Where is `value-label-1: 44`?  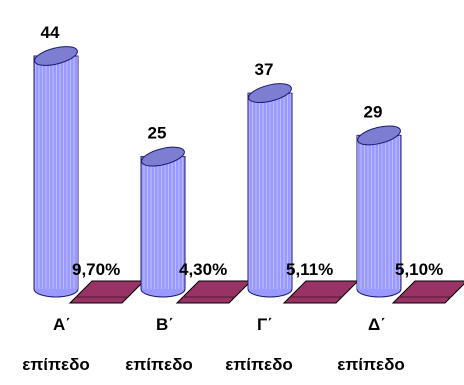
value-label-1: 44 is located at coordinates (50, 32).